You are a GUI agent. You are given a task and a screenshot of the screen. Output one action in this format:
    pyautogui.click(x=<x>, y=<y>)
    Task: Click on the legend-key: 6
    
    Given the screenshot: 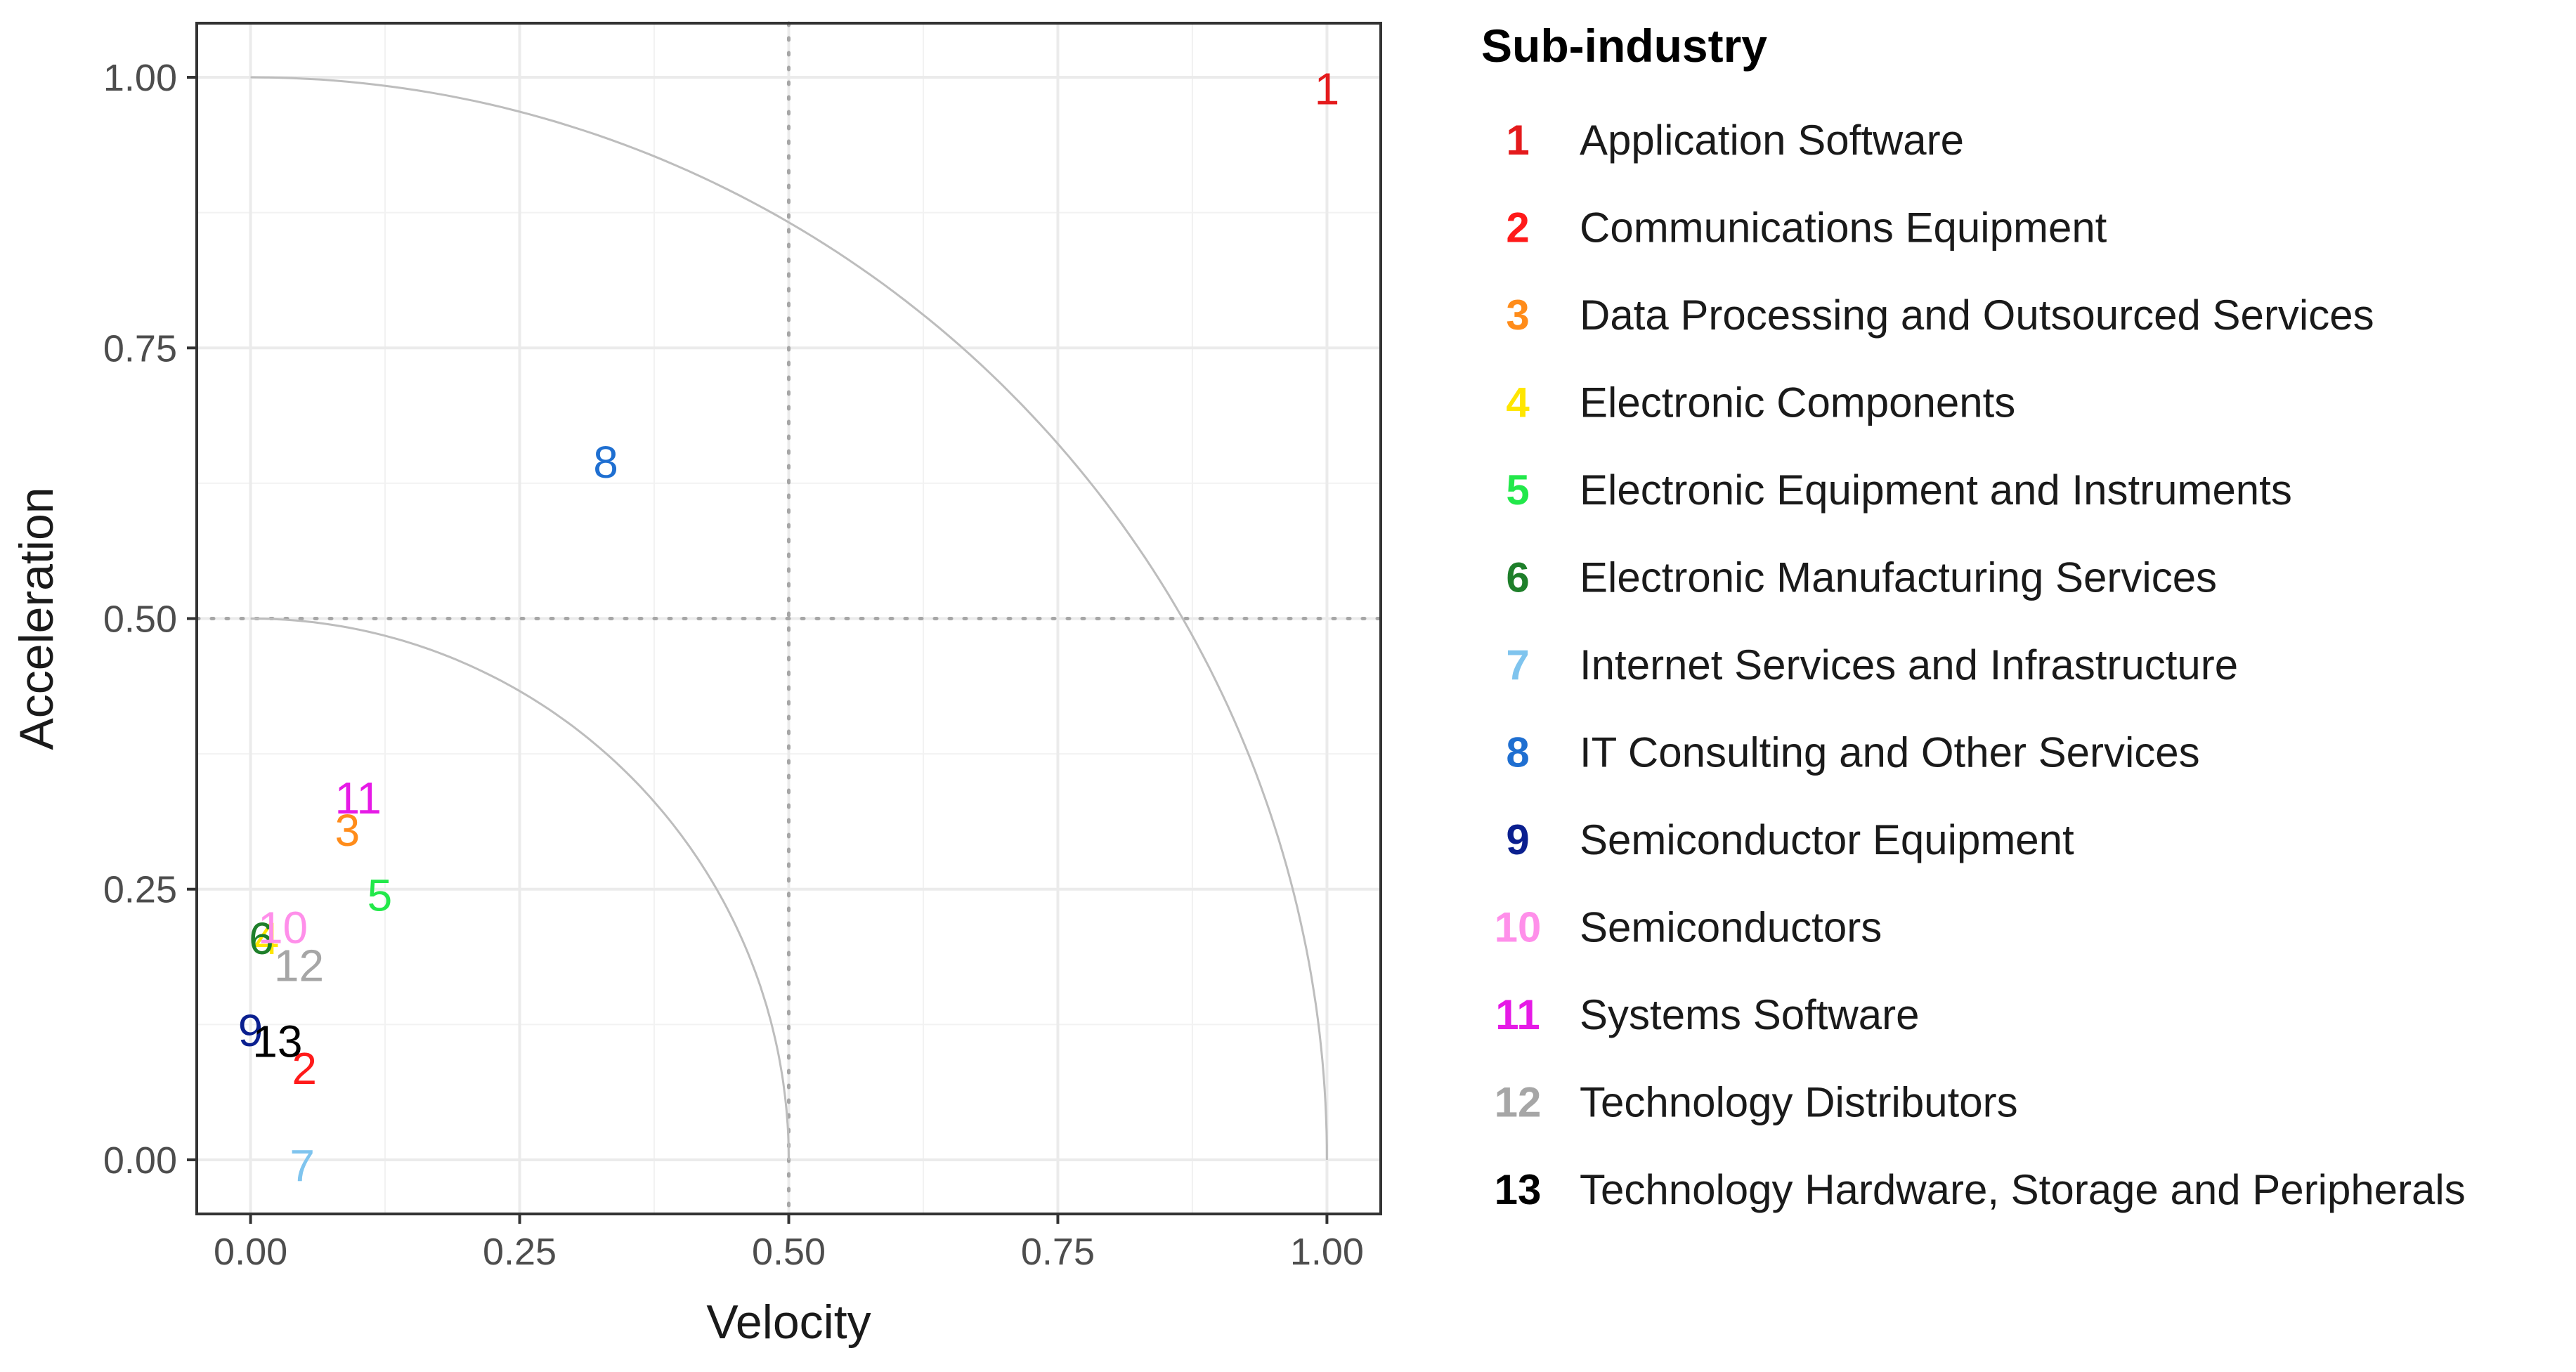 What is the action you would take?
    pyautogui.click(x=1517, y=577)
    